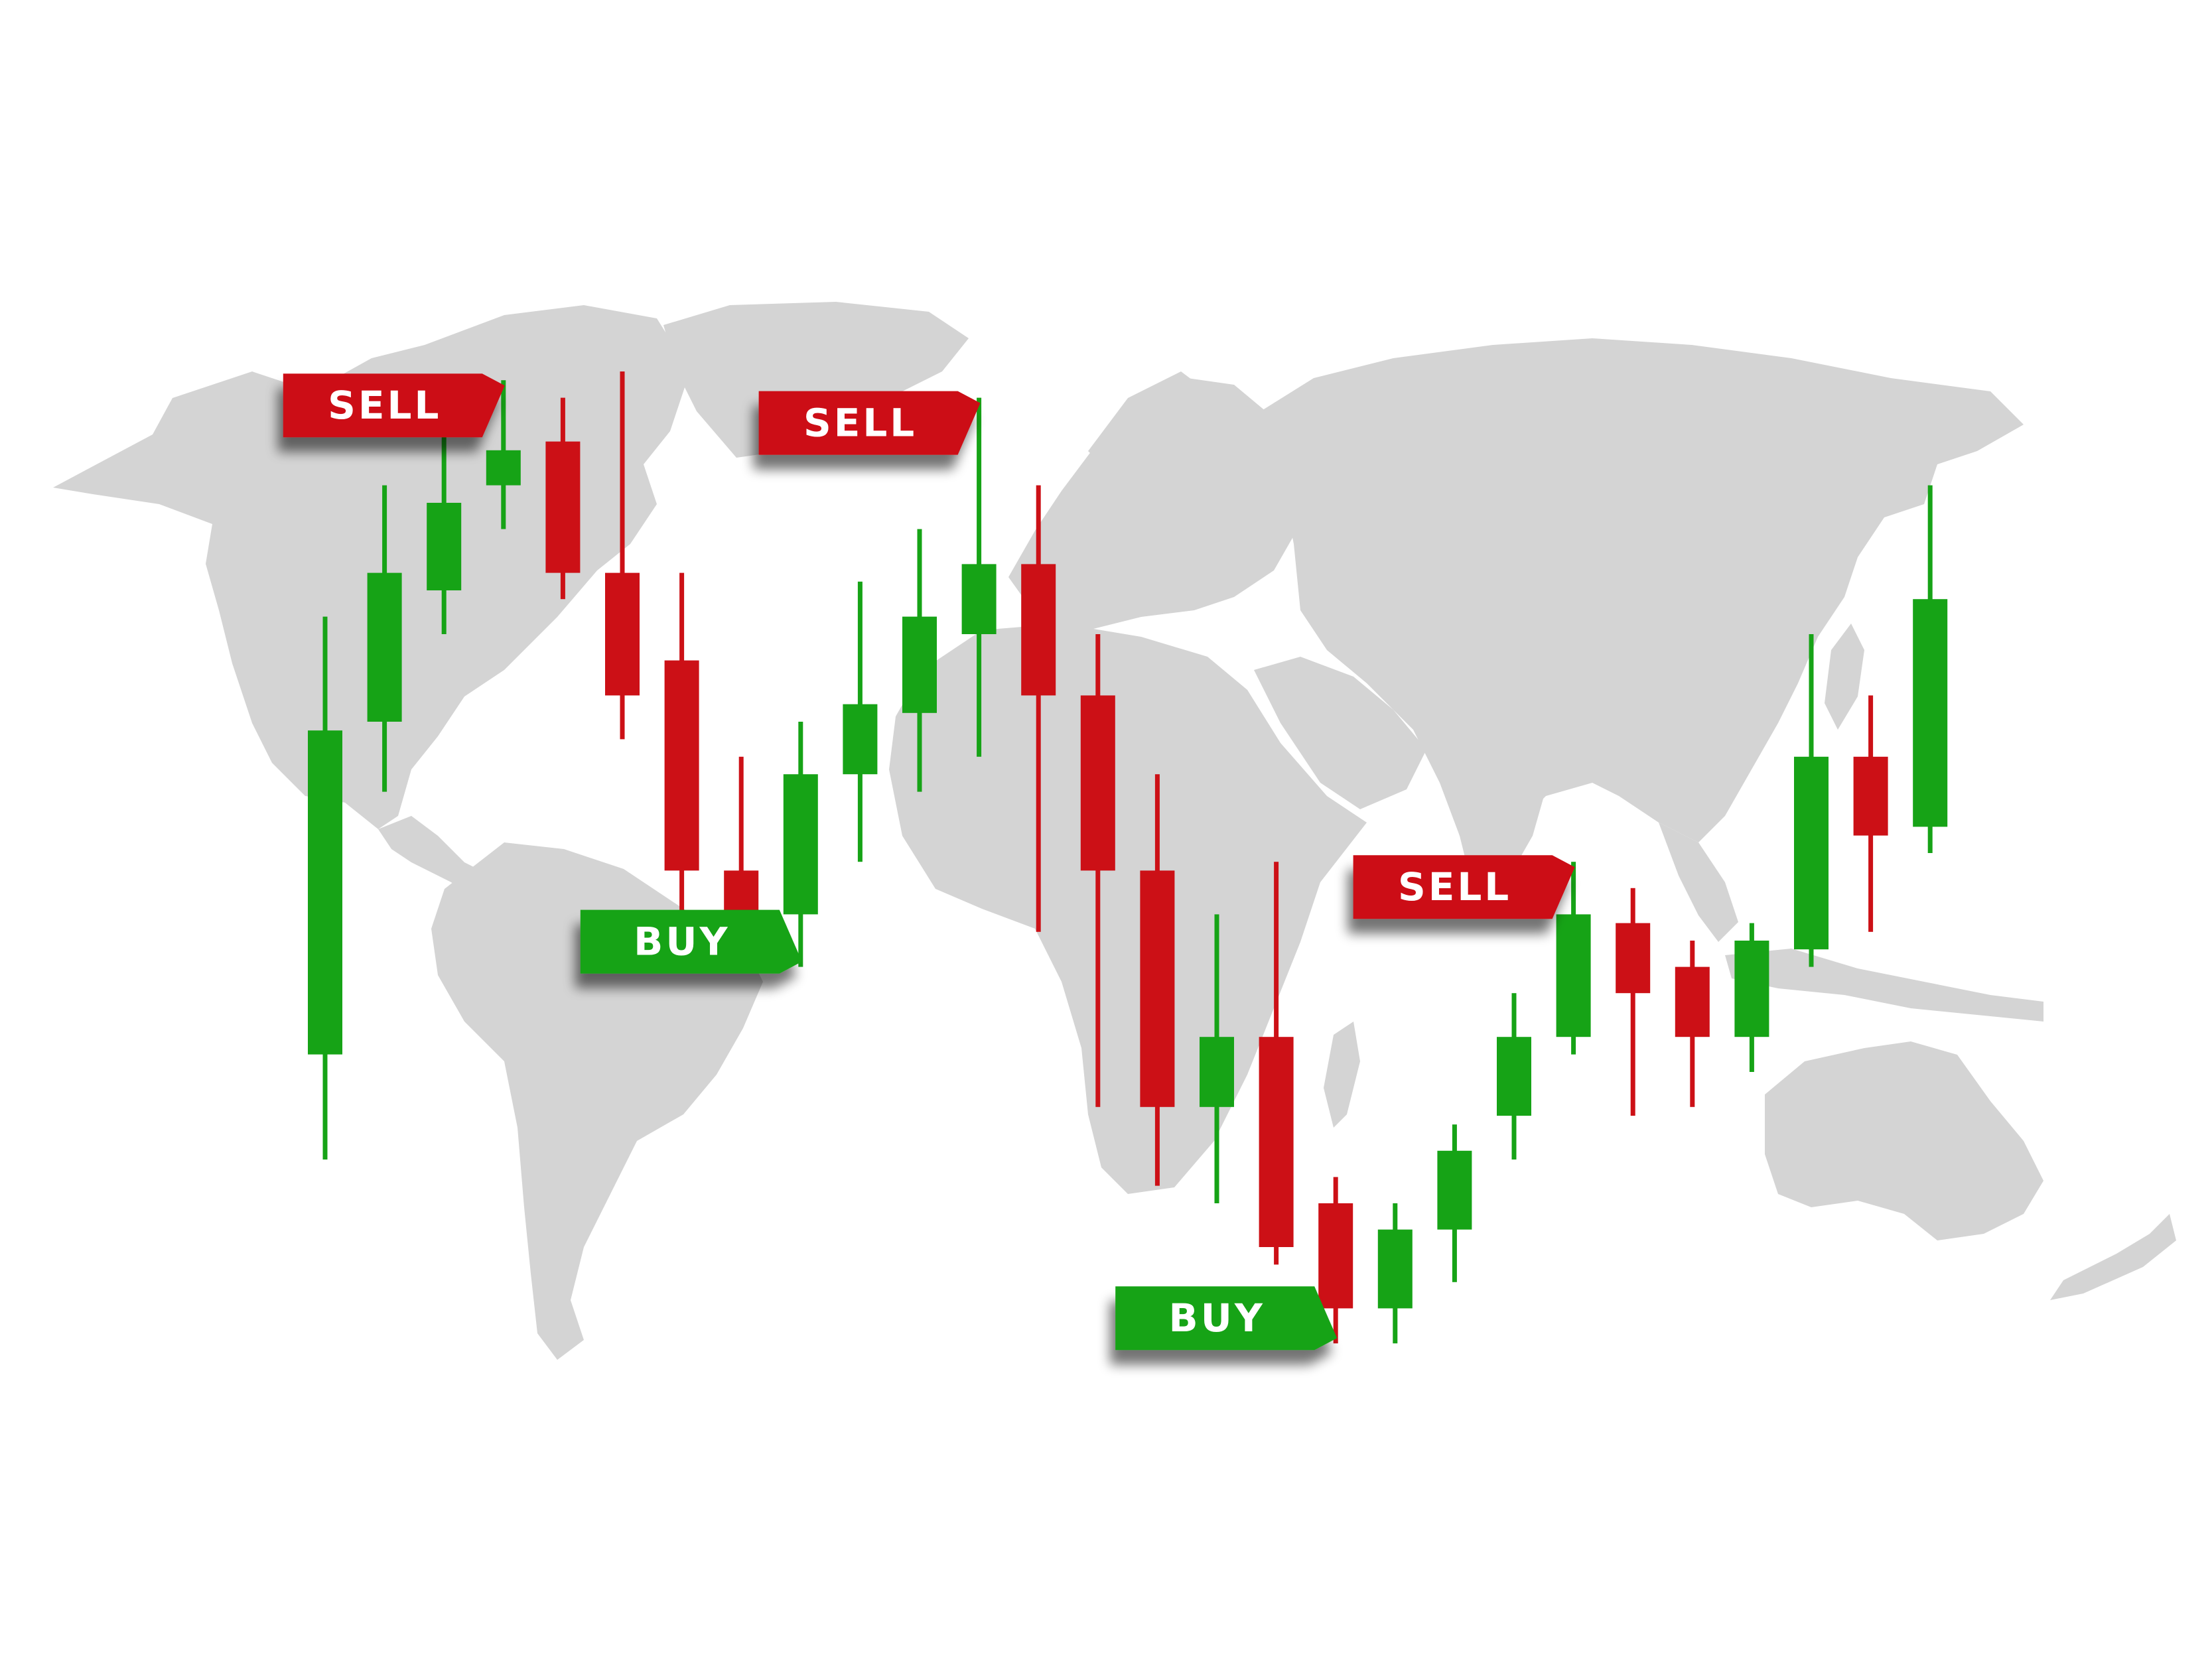 The image size is (2212, 1659). What do you see at coordinates (570, 337) in the screenshot?
I see `canadian-islands` at bounding box center [570, 337].